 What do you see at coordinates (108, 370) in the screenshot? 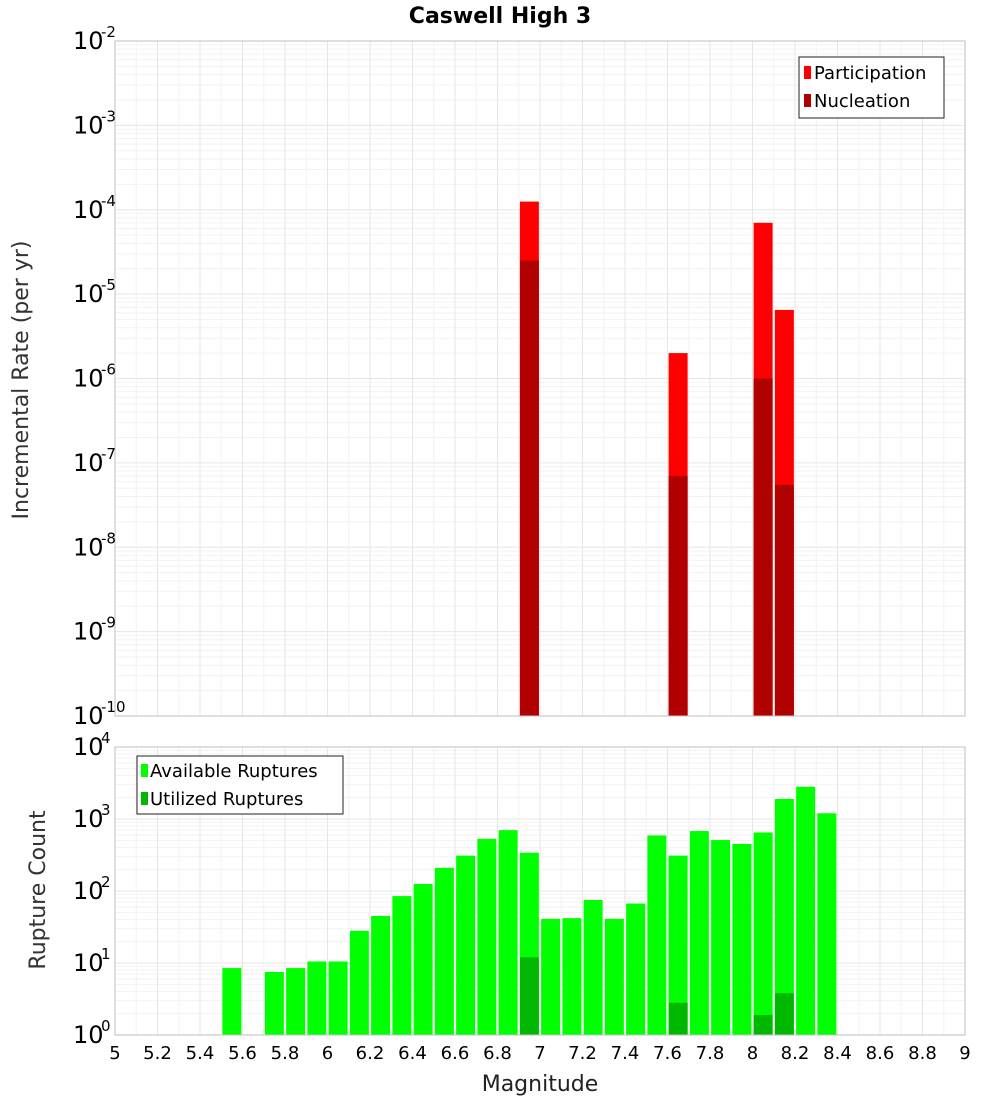
I see `rate-y-tick-exponent: -6` at bounding box center [108, 370].